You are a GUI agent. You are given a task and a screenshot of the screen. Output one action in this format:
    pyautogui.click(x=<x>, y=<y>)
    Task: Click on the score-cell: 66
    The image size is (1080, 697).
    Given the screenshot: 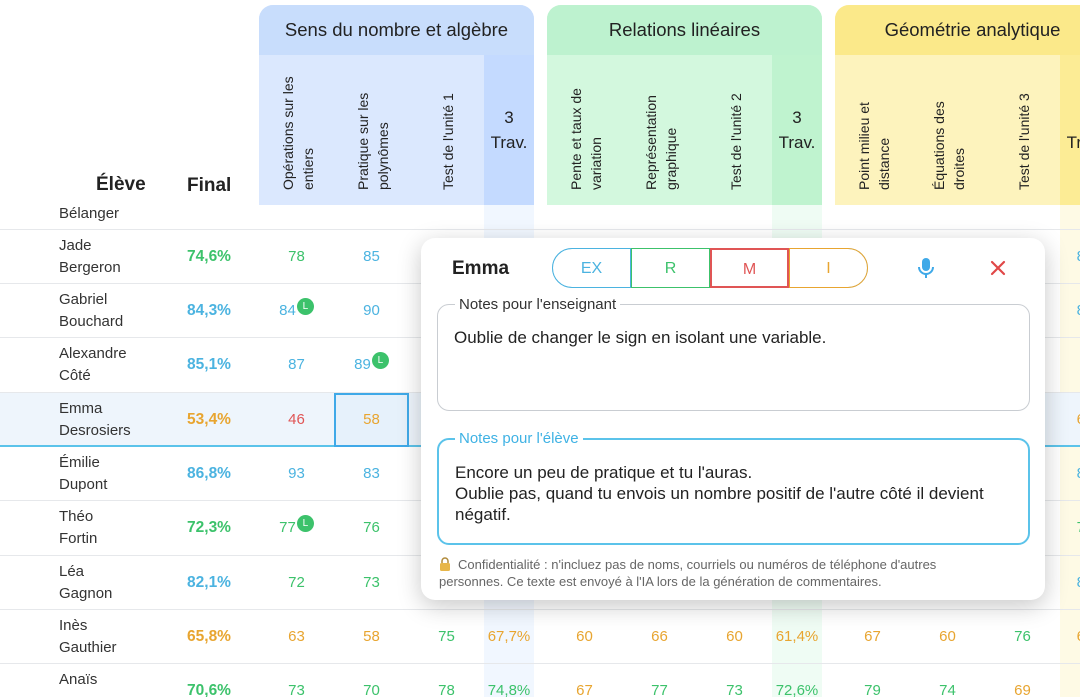 What is the action you would take?
    pyautogui.click(x=659, y=637)
    